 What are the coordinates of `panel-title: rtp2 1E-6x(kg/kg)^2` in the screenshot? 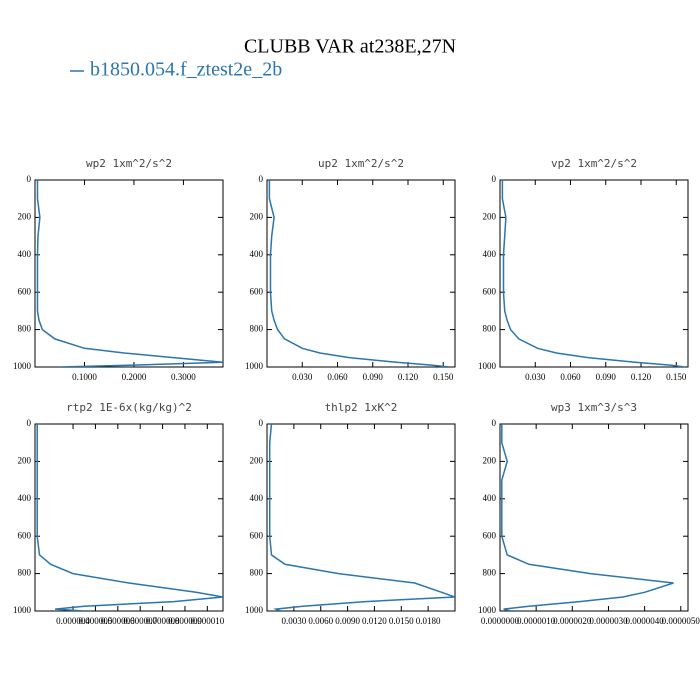 It's located at (129, 407).